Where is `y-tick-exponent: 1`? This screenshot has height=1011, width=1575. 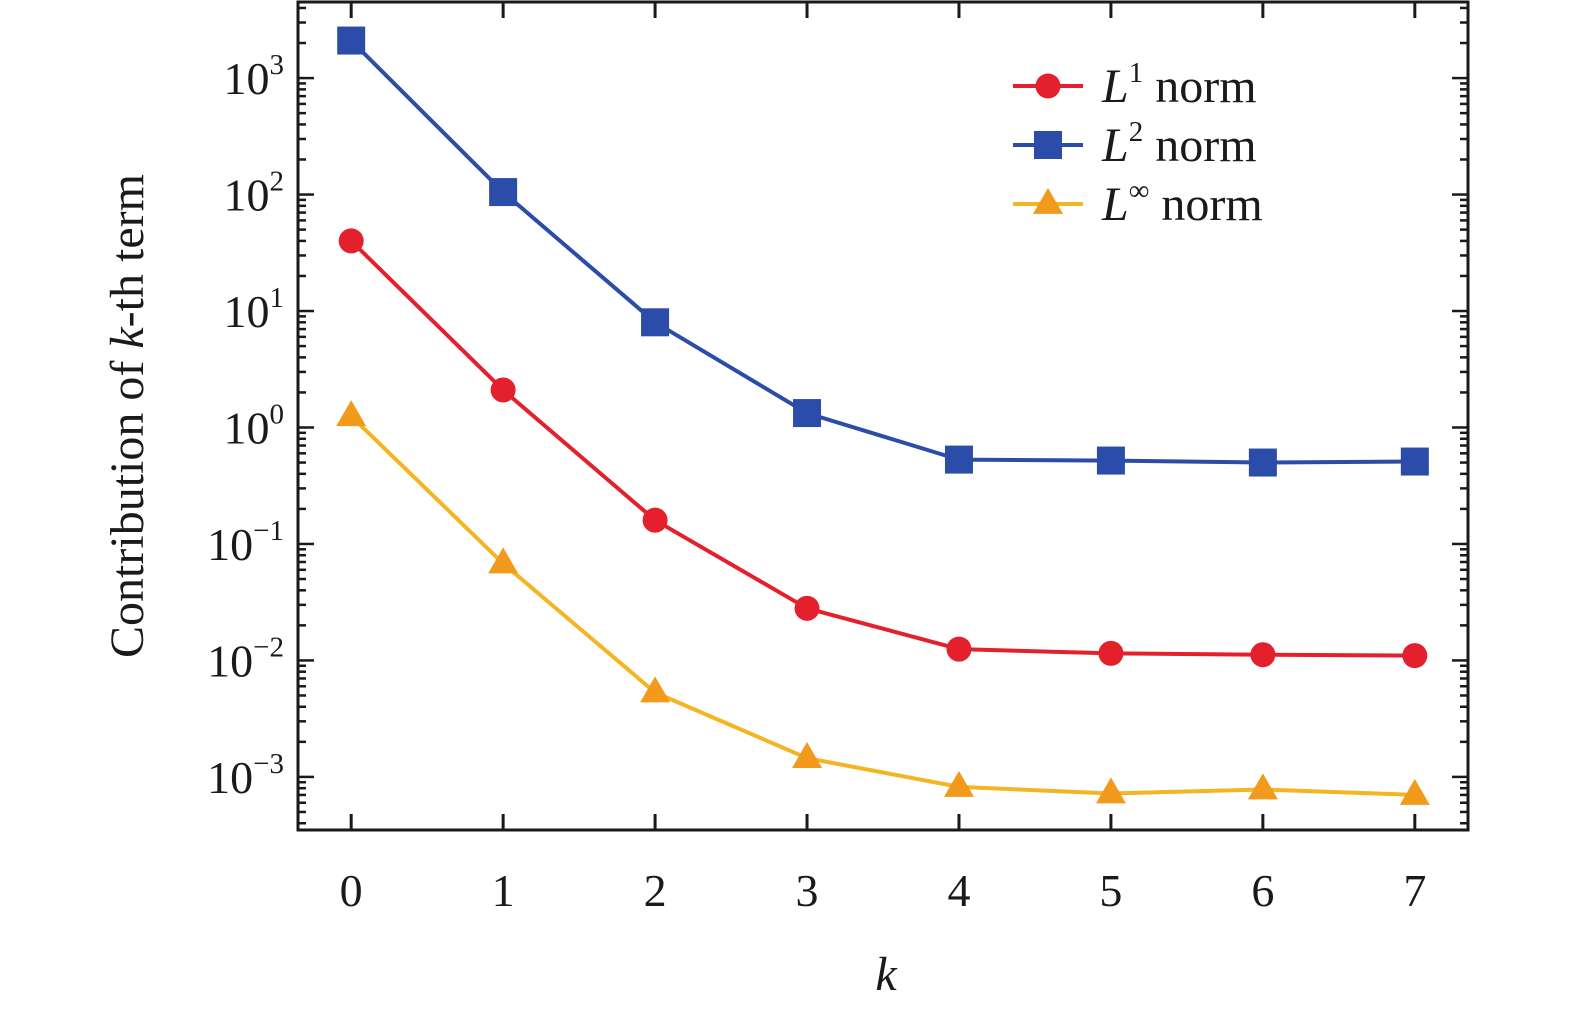
y-tick-exponent: 1 is located at coordinates (277, 298).